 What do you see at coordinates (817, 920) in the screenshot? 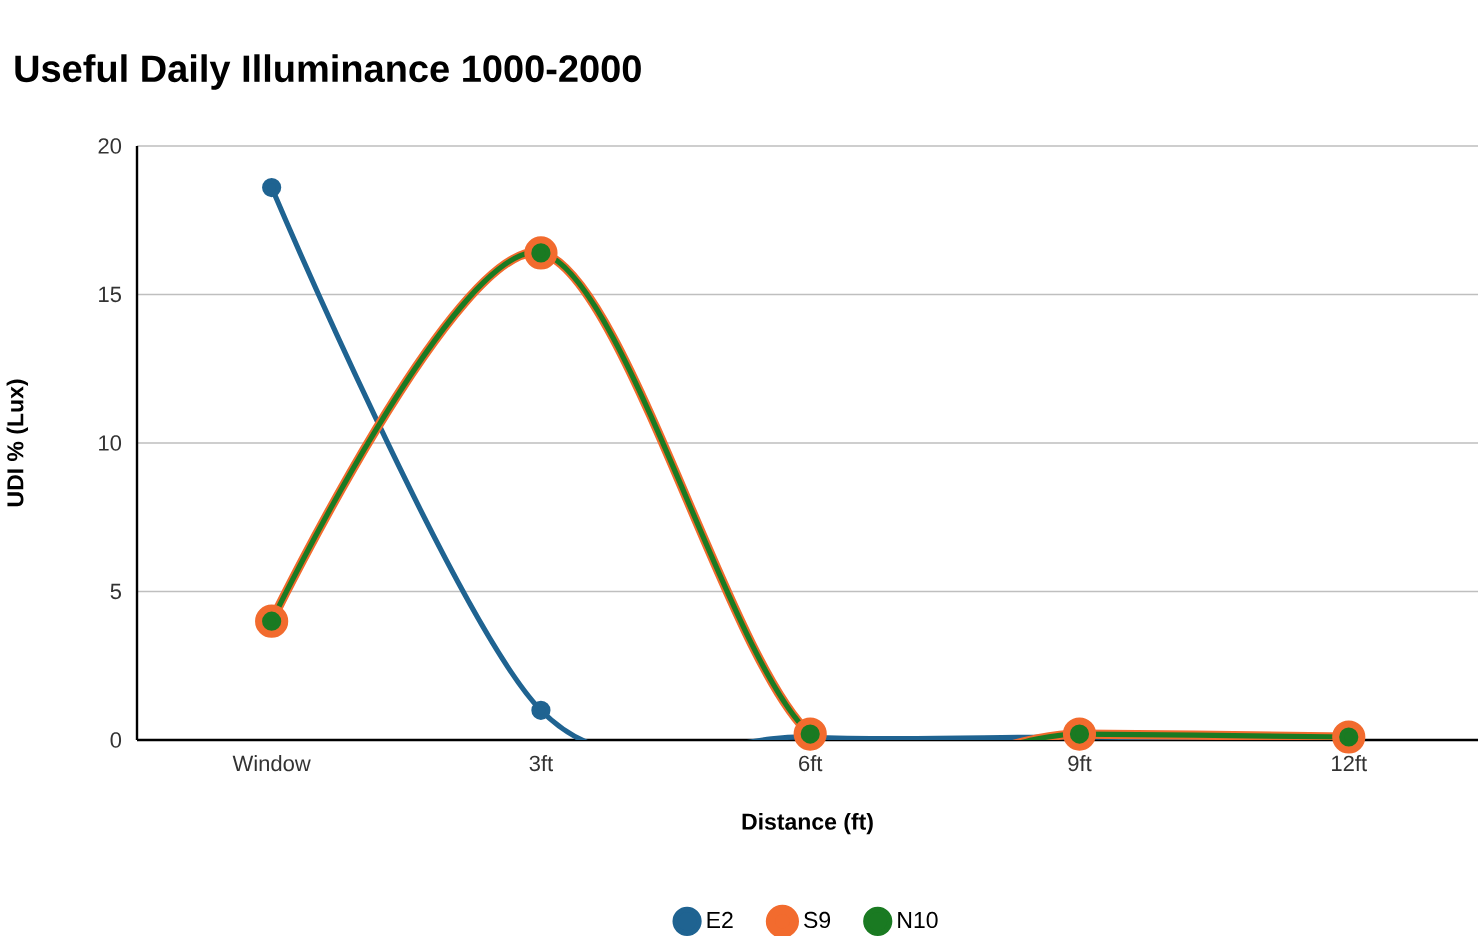
I see `legend-label: S9` at bounding box center [817, 920].